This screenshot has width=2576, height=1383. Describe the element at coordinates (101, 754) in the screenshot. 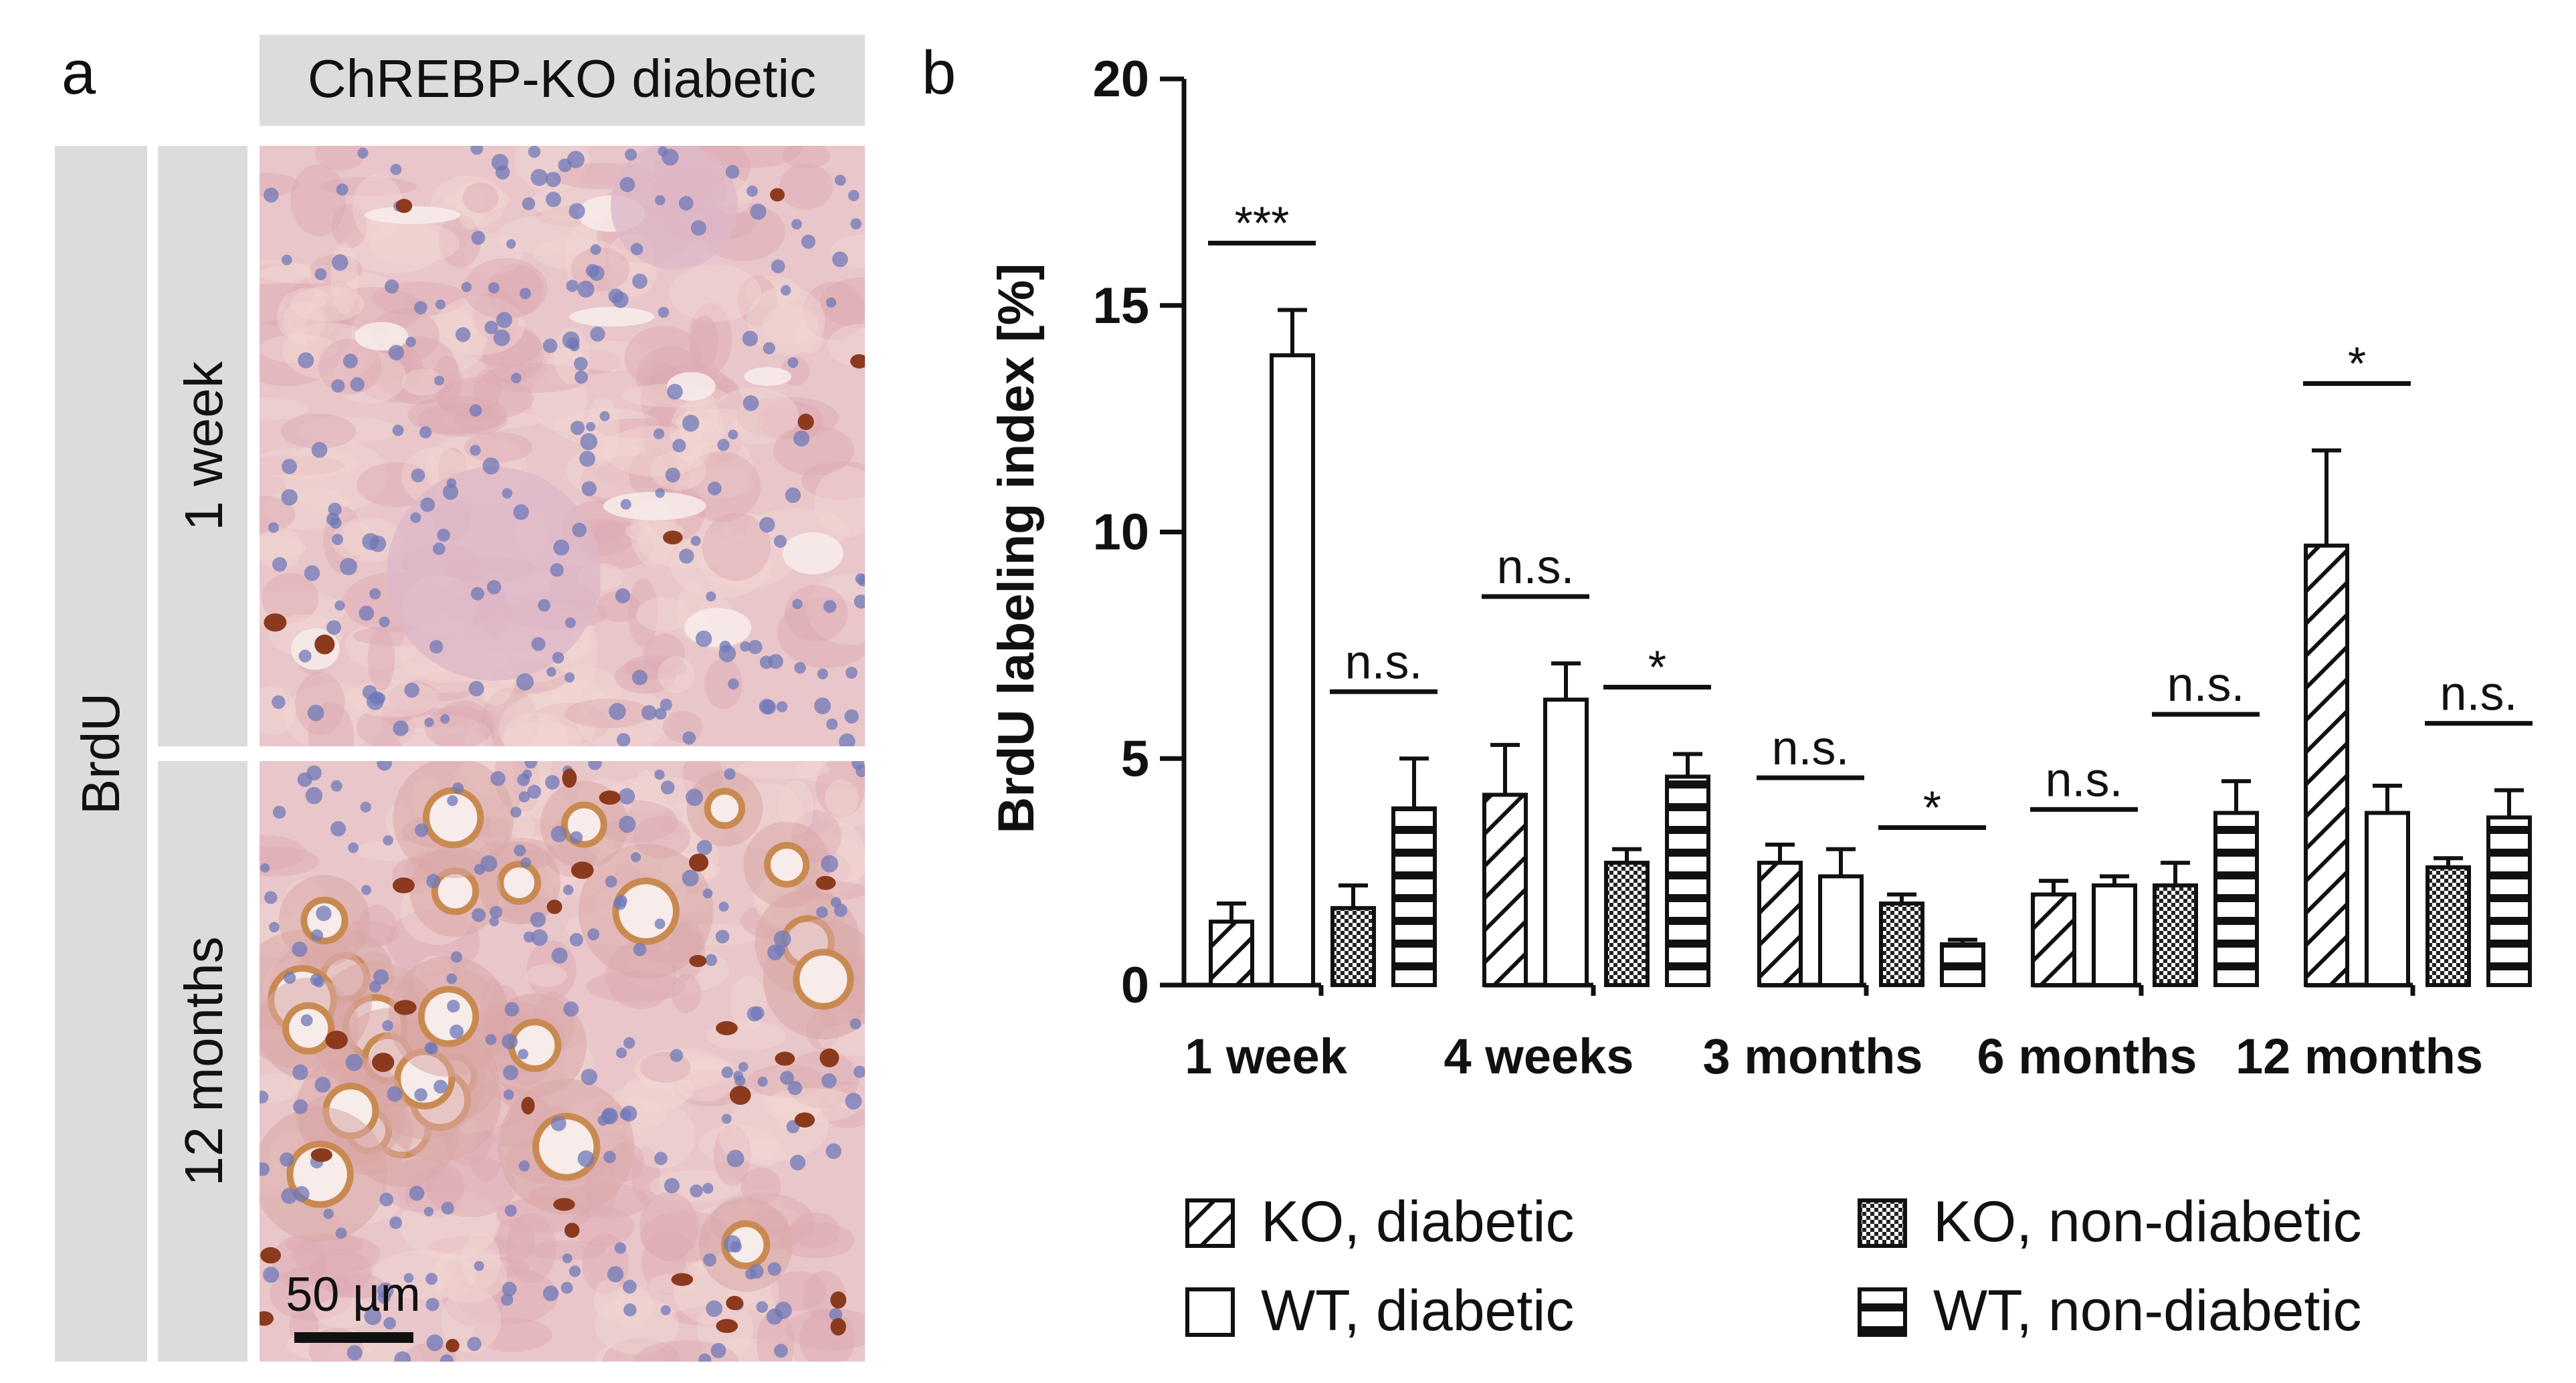

I see `stain-label-box` at that location.